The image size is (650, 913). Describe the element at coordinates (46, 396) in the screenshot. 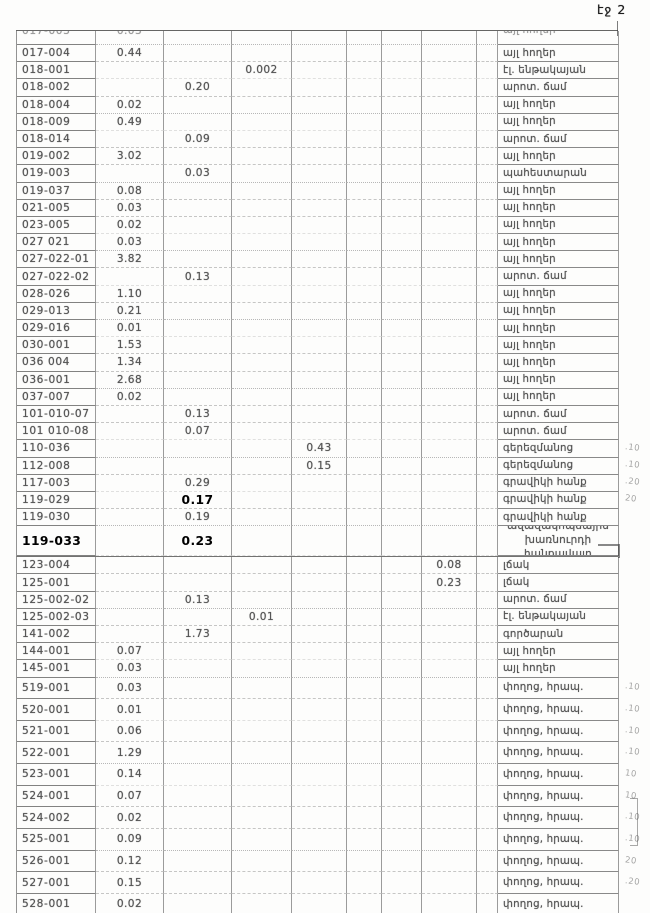

I see `parcel-code: 037-007` at that location.